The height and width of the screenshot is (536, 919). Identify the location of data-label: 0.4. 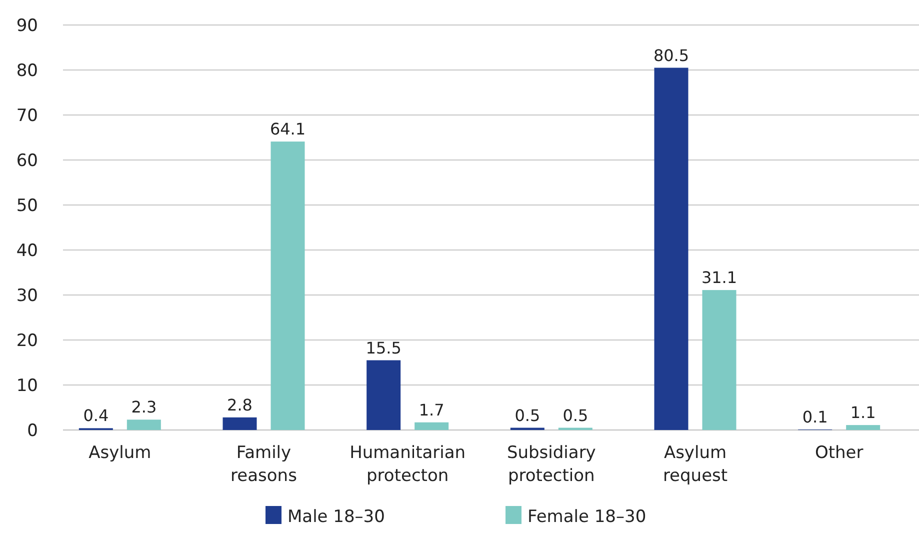
(96, 416).